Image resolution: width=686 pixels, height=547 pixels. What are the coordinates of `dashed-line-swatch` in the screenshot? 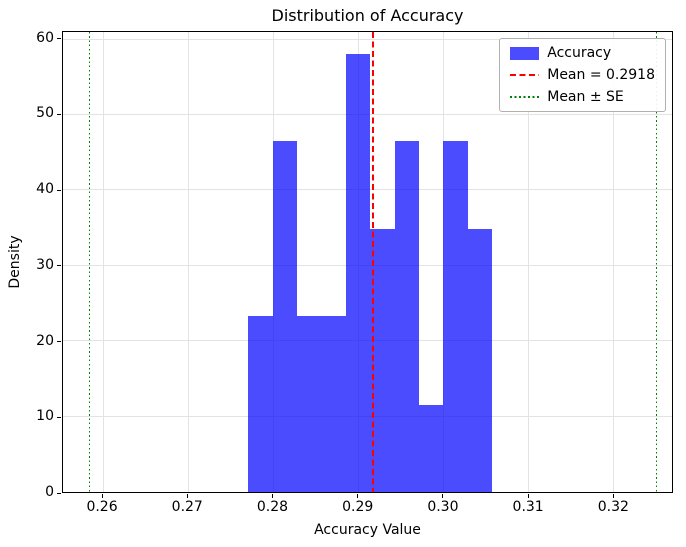 It's located at (525, 75).